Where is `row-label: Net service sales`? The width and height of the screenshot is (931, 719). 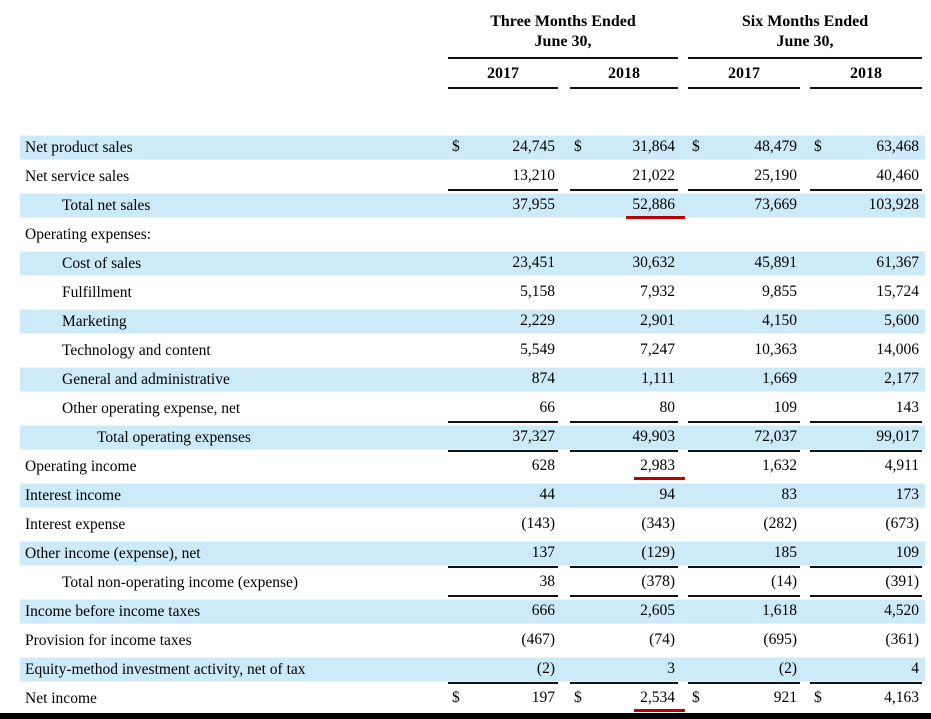
row-label: Net service sales is located at coordinates (77, 176).